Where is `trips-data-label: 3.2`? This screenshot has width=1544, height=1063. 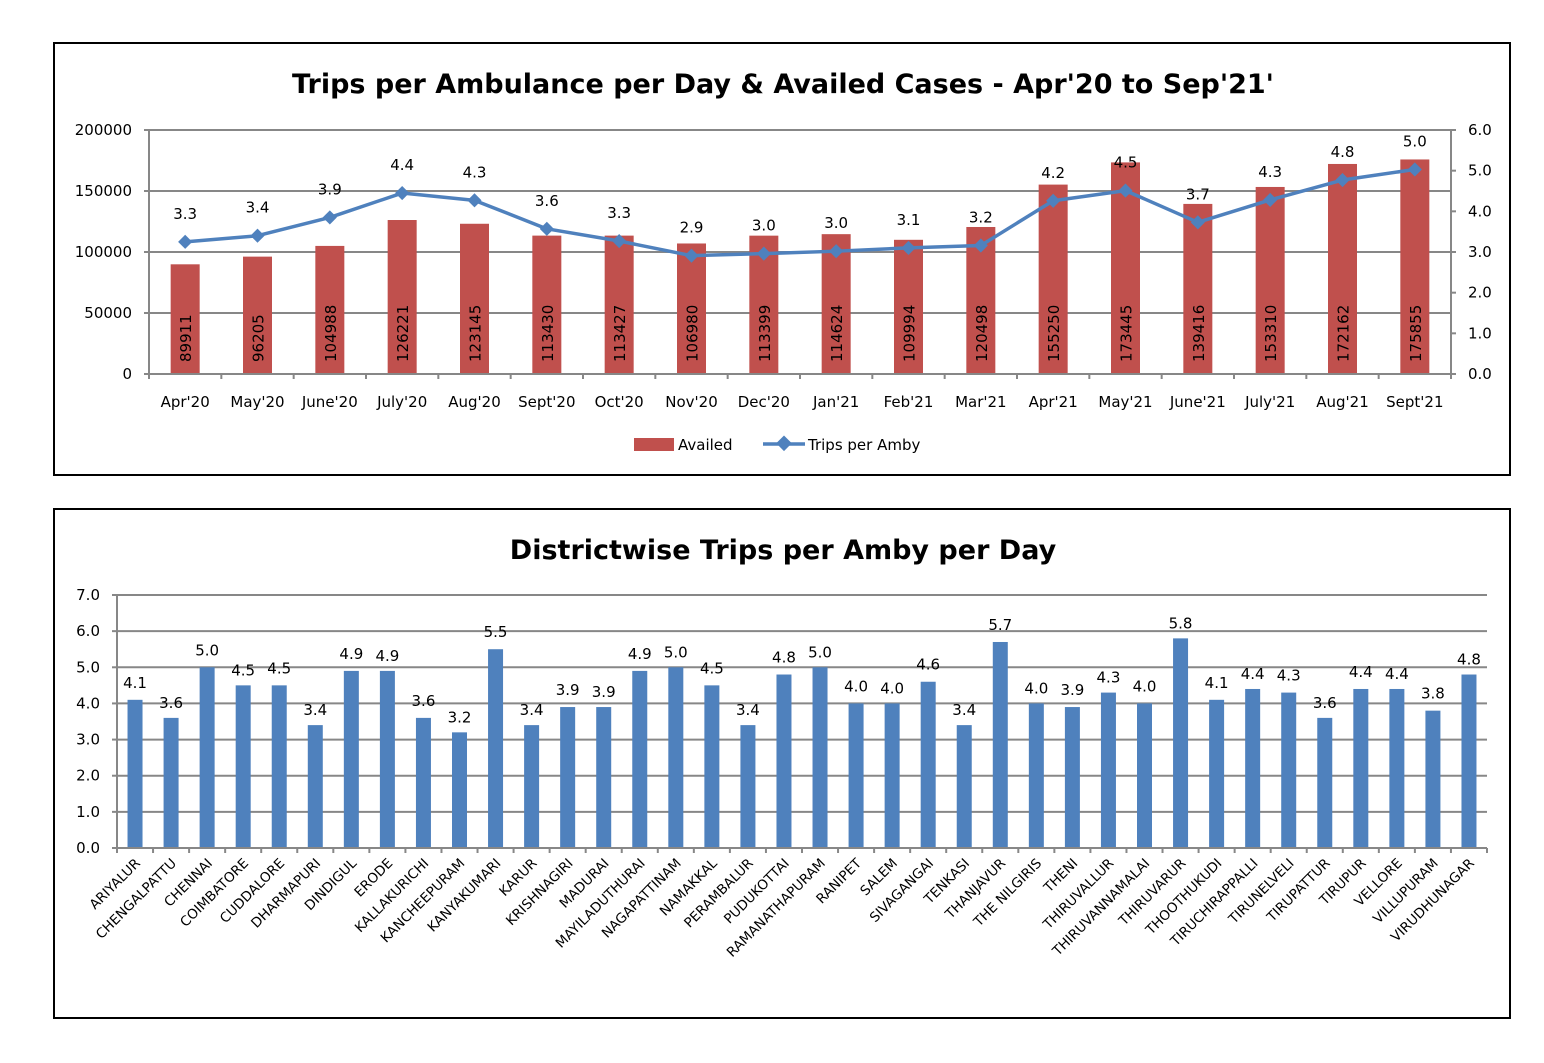
trips-data-label: 3.2 is located at coordinates (981, 217).